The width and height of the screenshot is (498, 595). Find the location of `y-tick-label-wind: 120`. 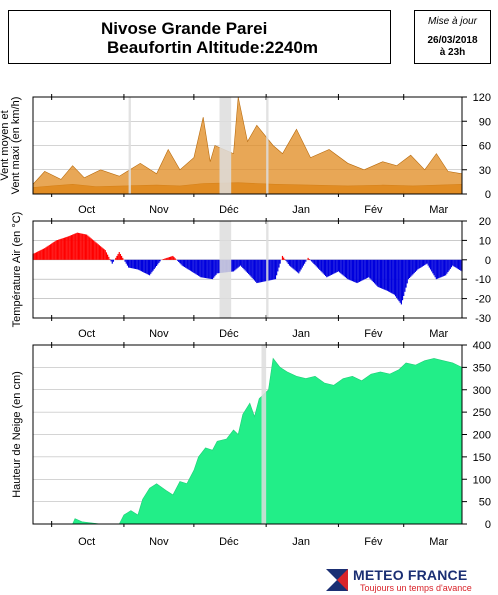

y-tick-label-wind: 120 is located at coordinates (482, 98).